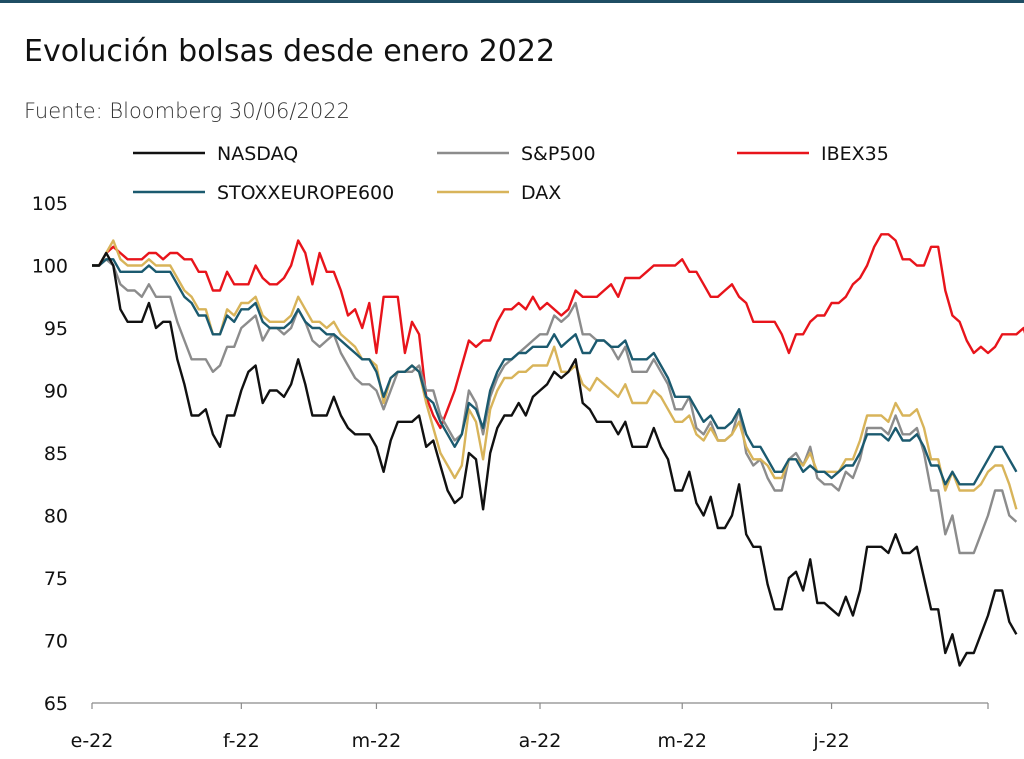 Image resolution: width=1024 pixels, height=759 pixels. I want to click on x-tick-label-5: j-22, so click(830, 741).